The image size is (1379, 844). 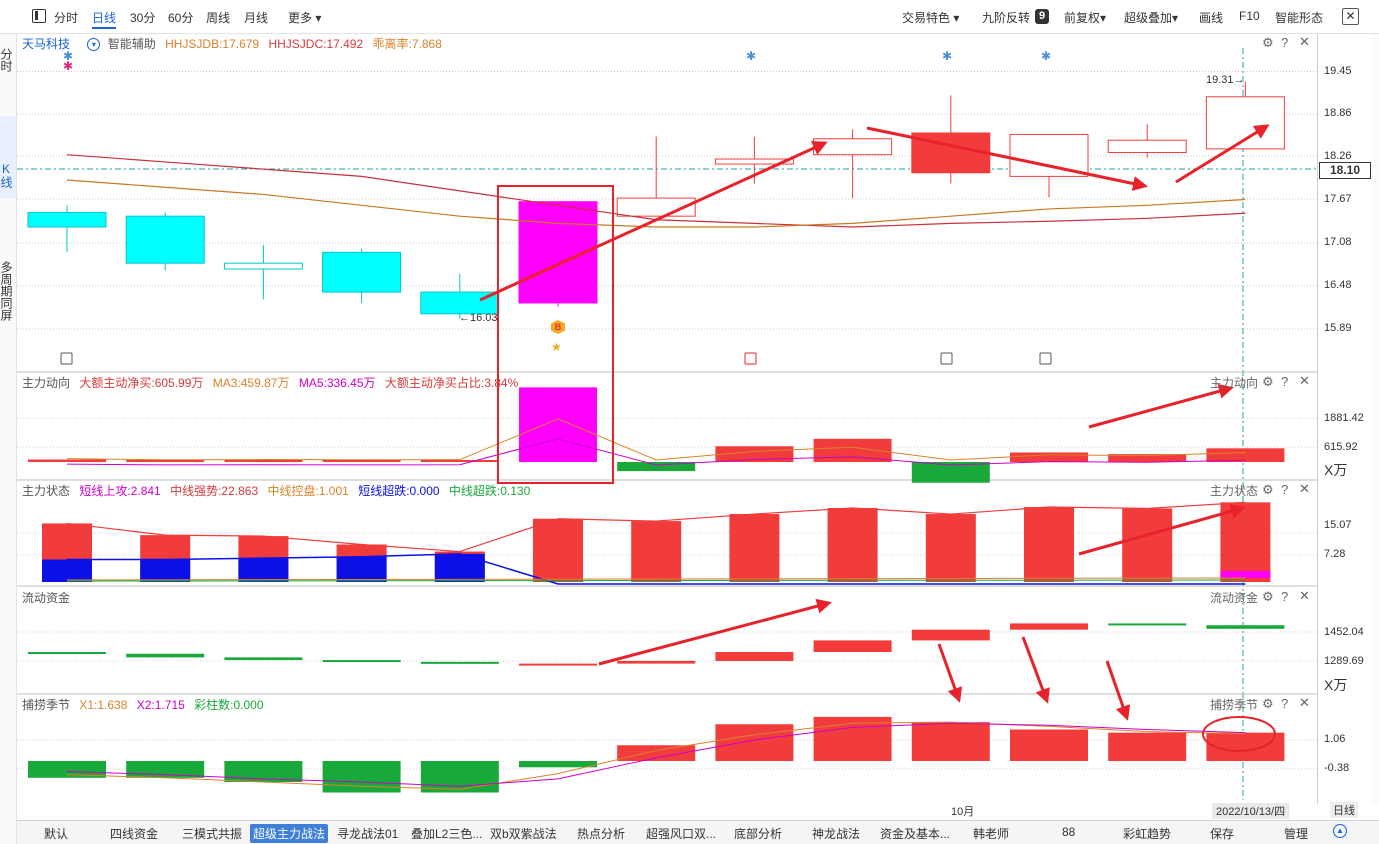 I want to click on nav-fenshi: 分时, so click(x=6, y=60).